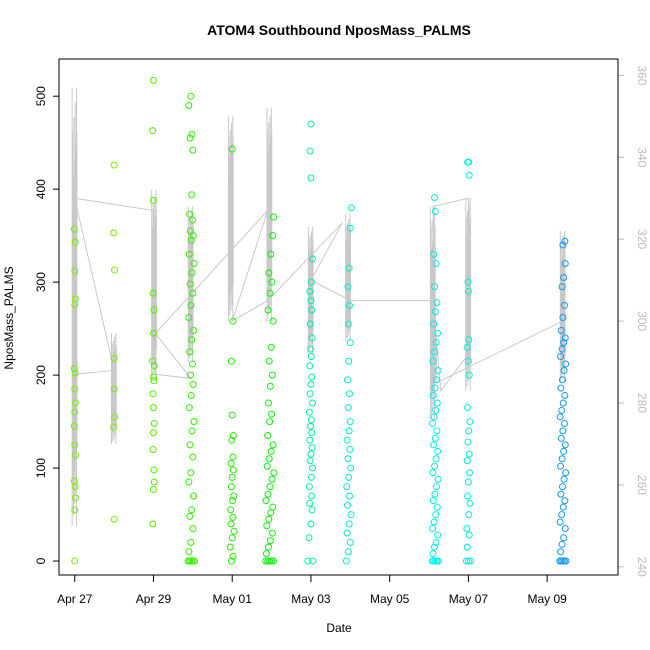 The image size is (650, 650). I want to click on y-tick-label: 200, so click(41, 375).